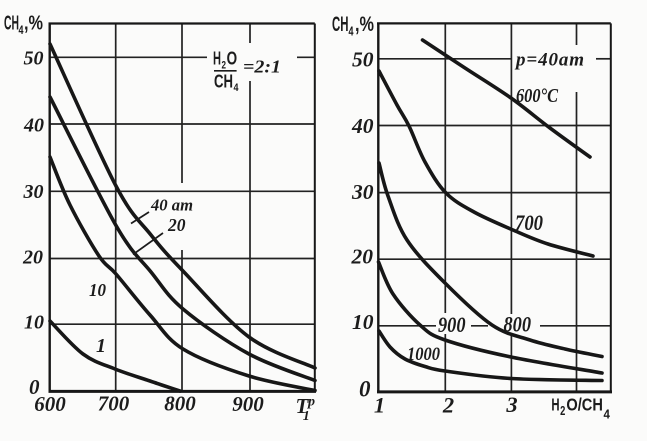  What do you see at coordinates (511, 404) in the screenshot?
I see `svg-text: 3` at bounding box center [511, 404].